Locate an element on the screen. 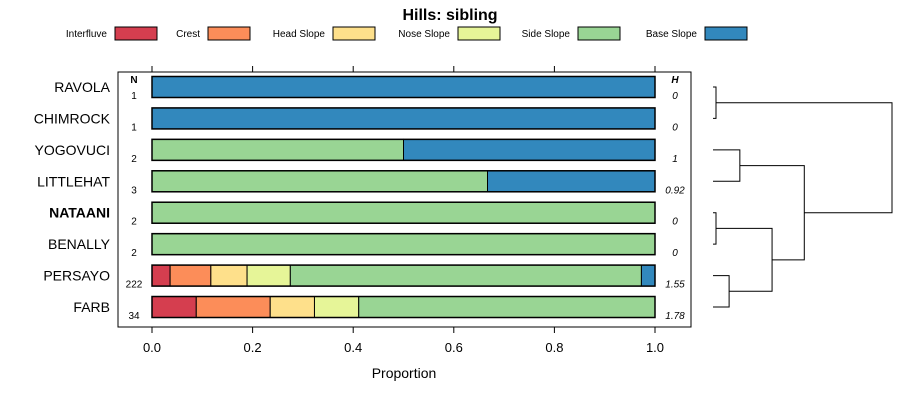 The width and height of the screenshot is (900, 400). x-axis-title: Proportion is located at coordinates (404, 373).